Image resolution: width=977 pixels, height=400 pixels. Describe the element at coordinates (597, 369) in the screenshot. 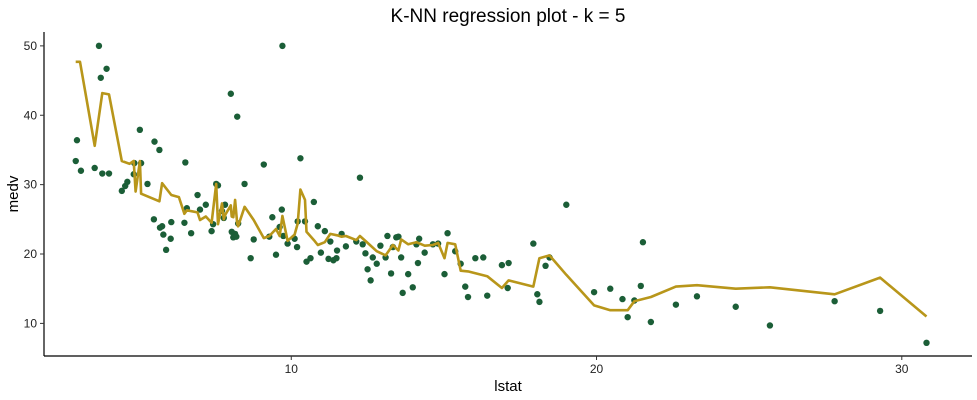

I see `x-tick-label: 20` at that location.